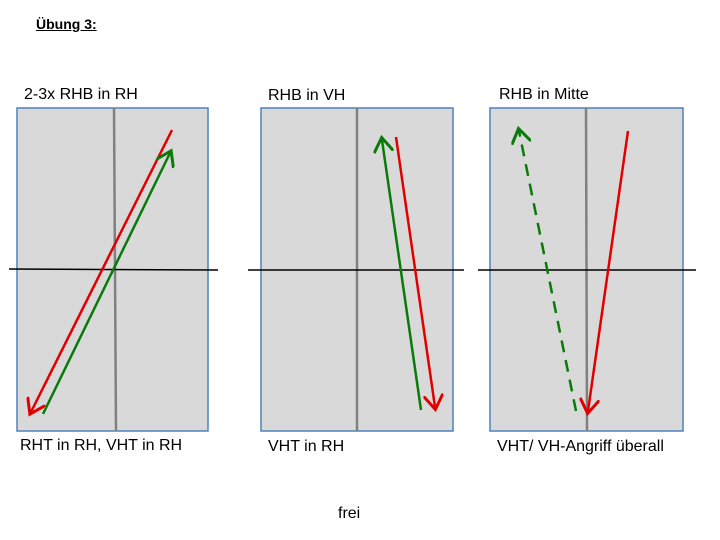 The height and width of the screenshot is (540, 720). What do you see at coordinates (66, 24) in the screenshot?
I see `page-title: Übung 3:` at bounding box center [66, 24].